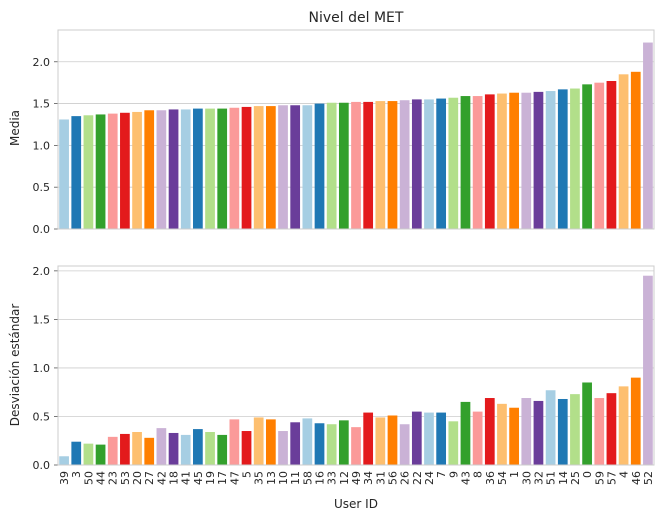 This screenshot has height=519, width=664. I want to click on xtick-label: 1, so click(514, 474).